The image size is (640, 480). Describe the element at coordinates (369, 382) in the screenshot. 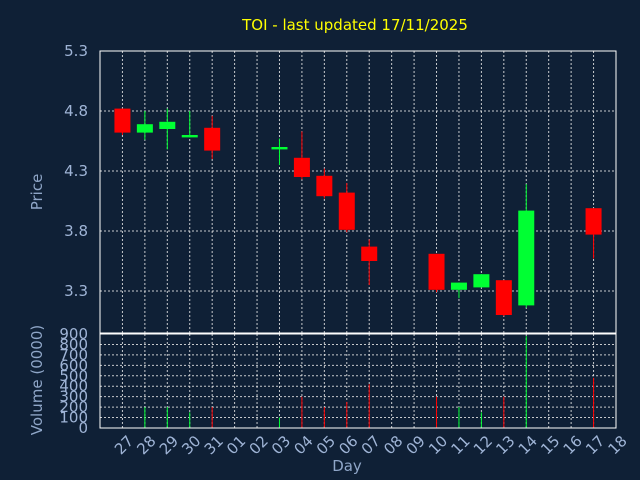

I see `volume-bars` at that location.